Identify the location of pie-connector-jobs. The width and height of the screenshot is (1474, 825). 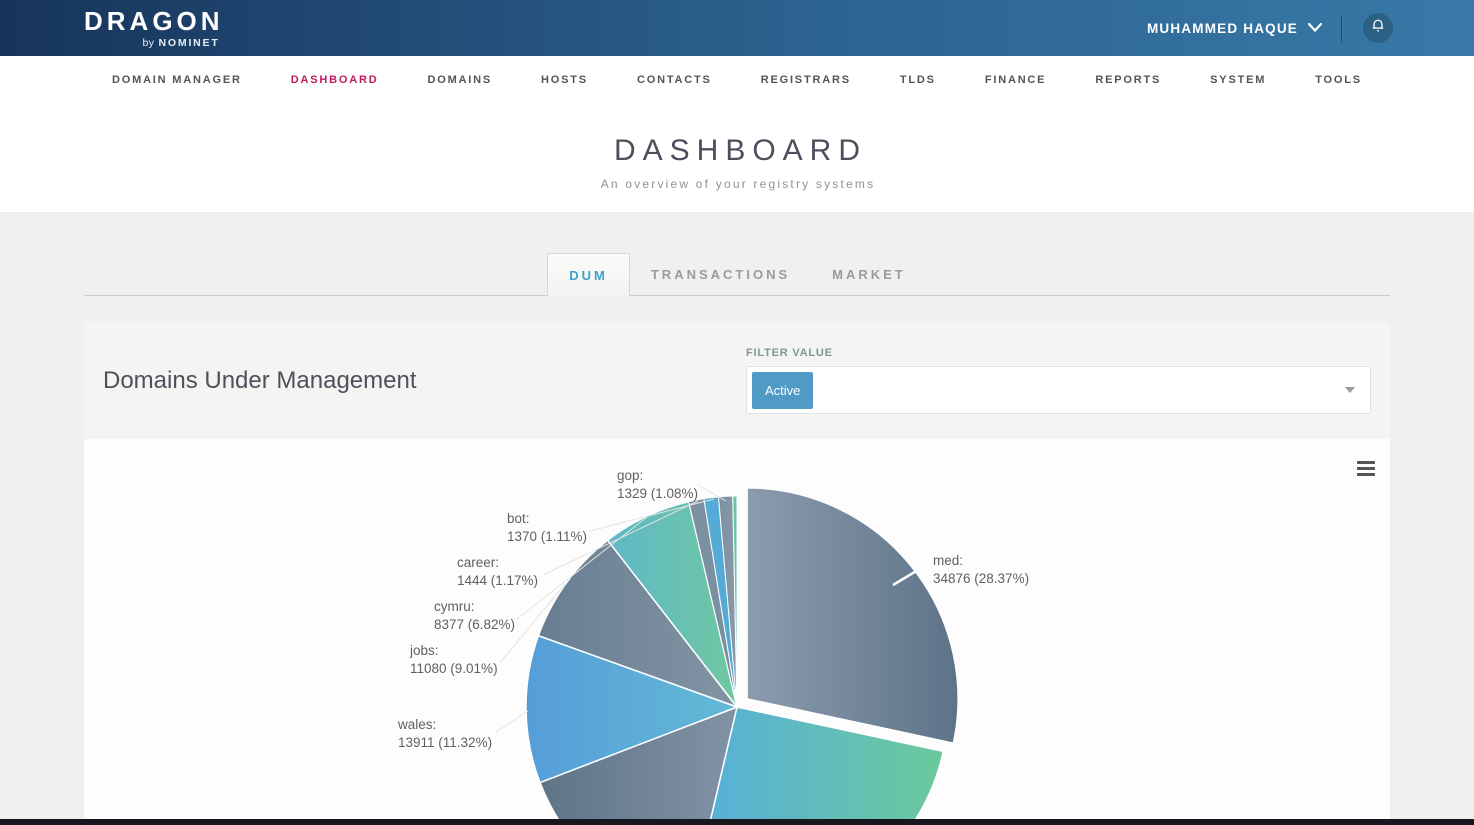
(532, 623).